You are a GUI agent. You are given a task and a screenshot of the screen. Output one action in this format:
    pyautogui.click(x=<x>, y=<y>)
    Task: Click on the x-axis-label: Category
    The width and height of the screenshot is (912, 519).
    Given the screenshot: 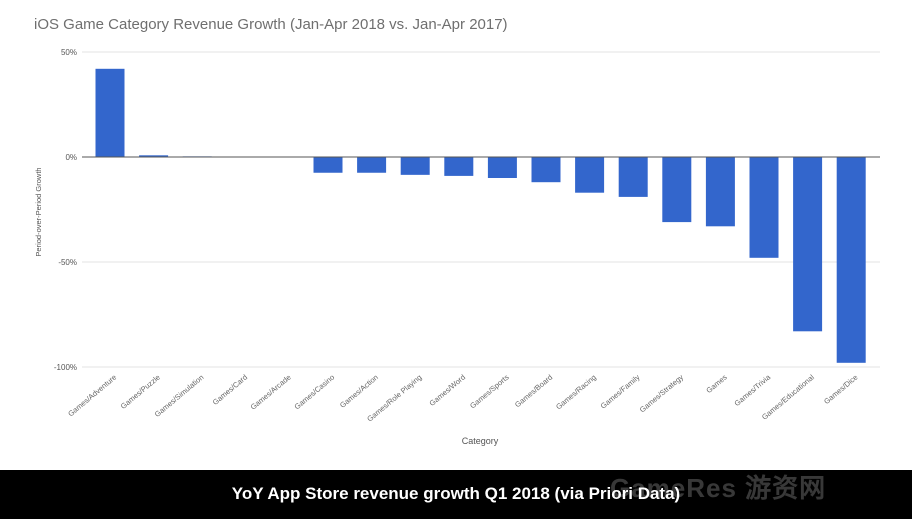 What is the action you would take?
    pyautogui.click(x=480, y=441)
    